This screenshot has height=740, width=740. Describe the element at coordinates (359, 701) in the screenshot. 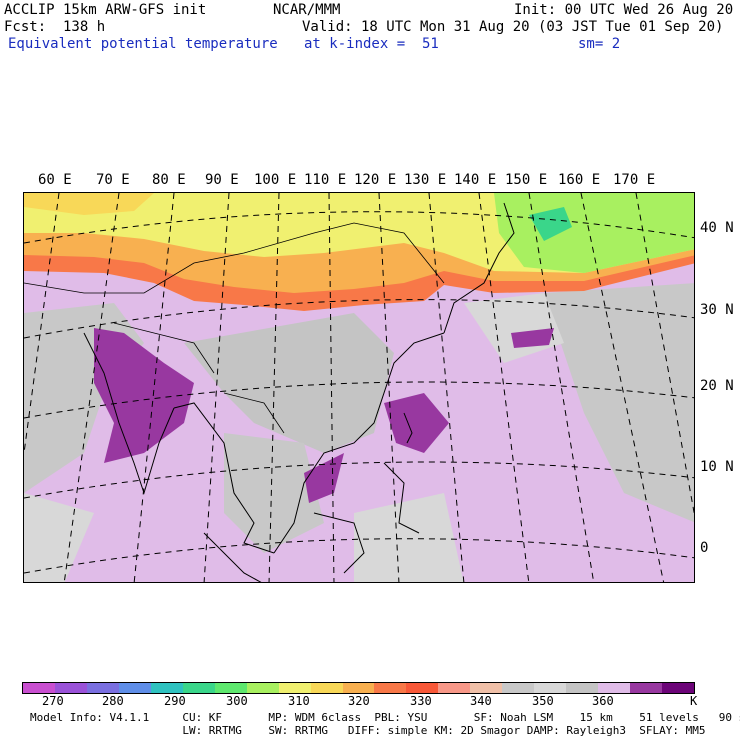

I see `colorbar-tick: 320` at that location.